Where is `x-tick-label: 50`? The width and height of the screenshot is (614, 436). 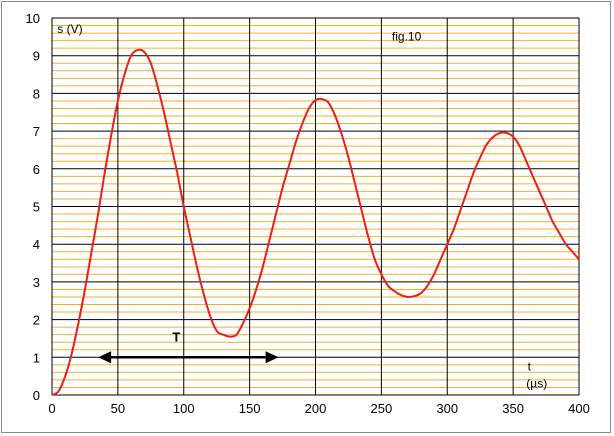
x-tick-label: 50 is located at coordinates (118, 408).